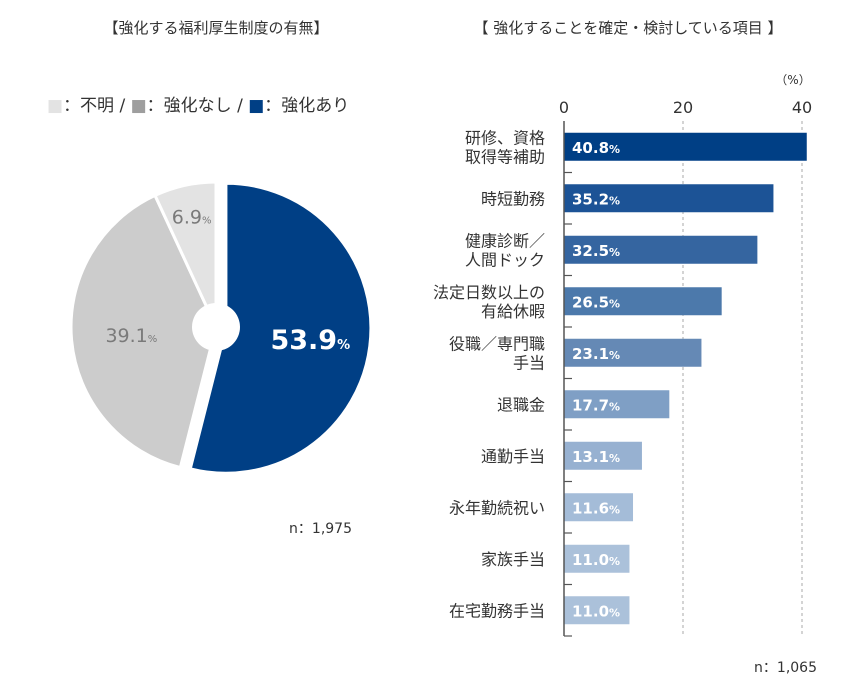 The height and width of the screenshot is (695, 846). Describe the element at coordinates (564, 107) in the screenshot. I see `bar-tick-label-0: 0` at that location.